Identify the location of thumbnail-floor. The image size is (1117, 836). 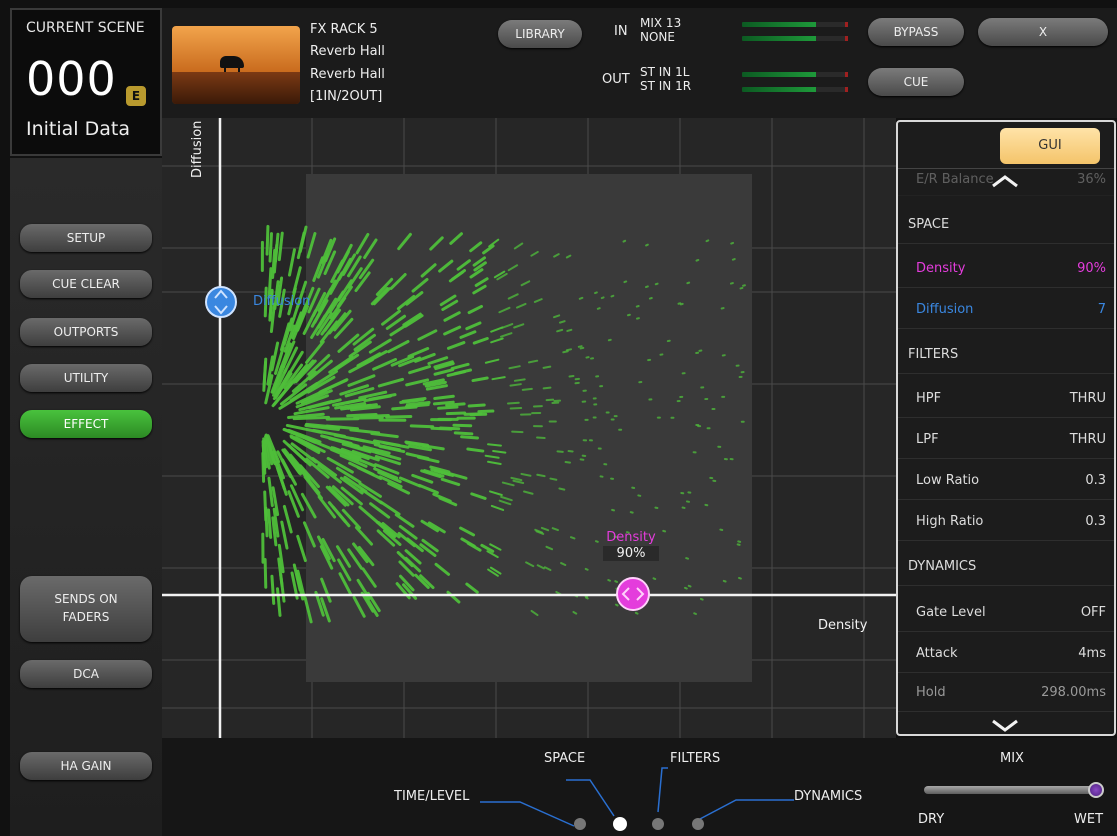
(236, 88).